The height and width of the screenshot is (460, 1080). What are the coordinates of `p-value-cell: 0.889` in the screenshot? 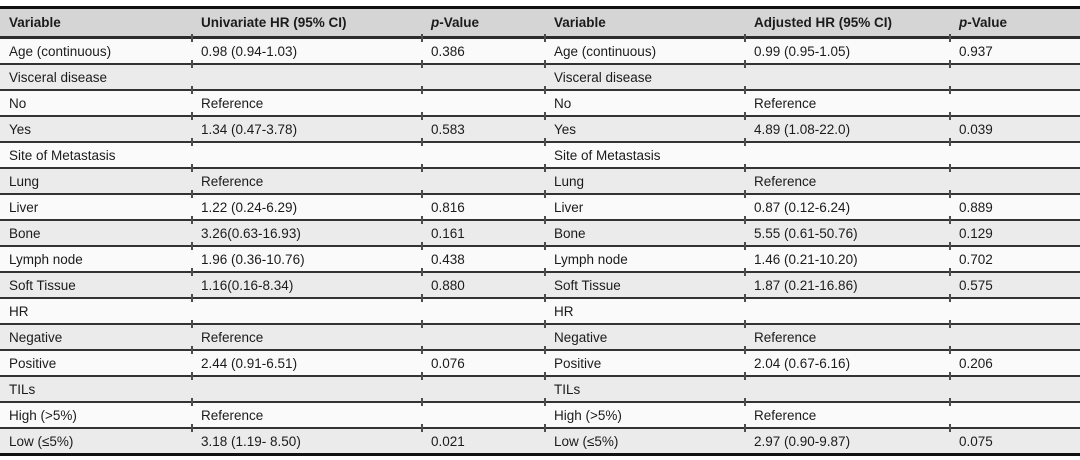 It's located at (1014, 204).